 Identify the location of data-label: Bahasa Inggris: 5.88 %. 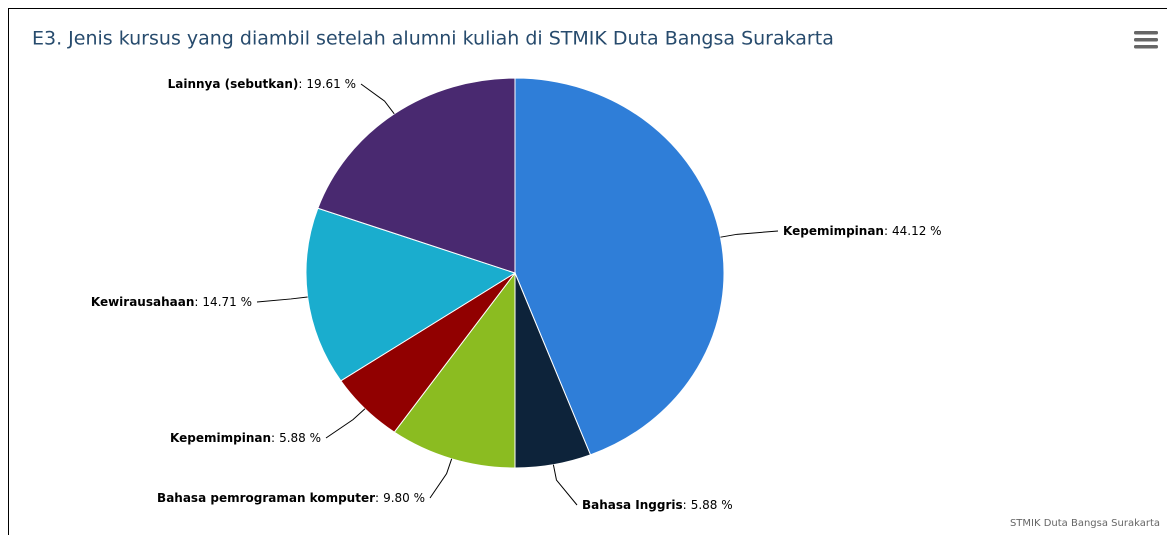
(657, 505).